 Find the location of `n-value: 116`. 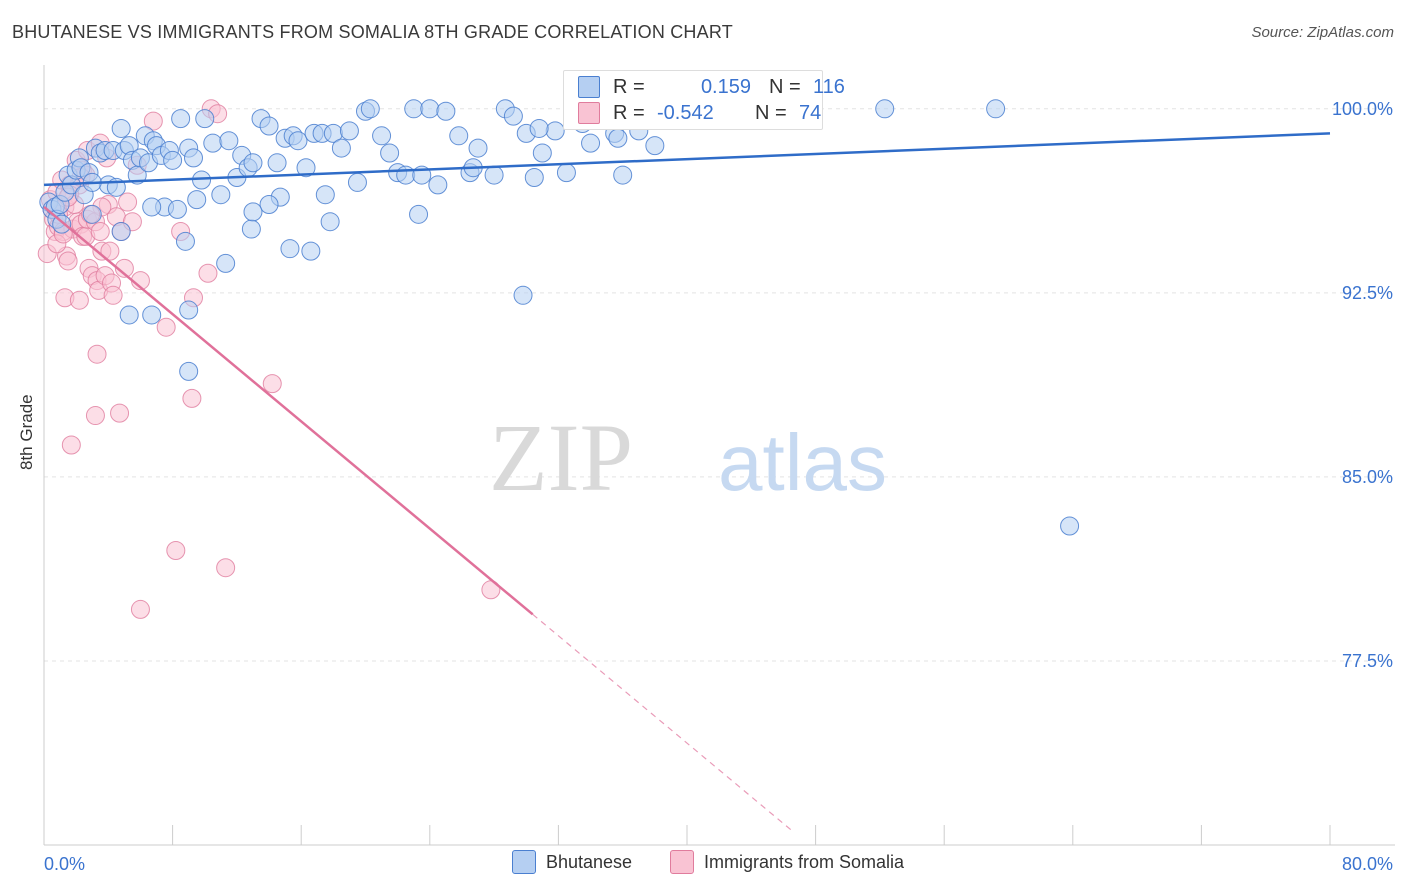

n-value: 116 is located at coordinates (829, 86).